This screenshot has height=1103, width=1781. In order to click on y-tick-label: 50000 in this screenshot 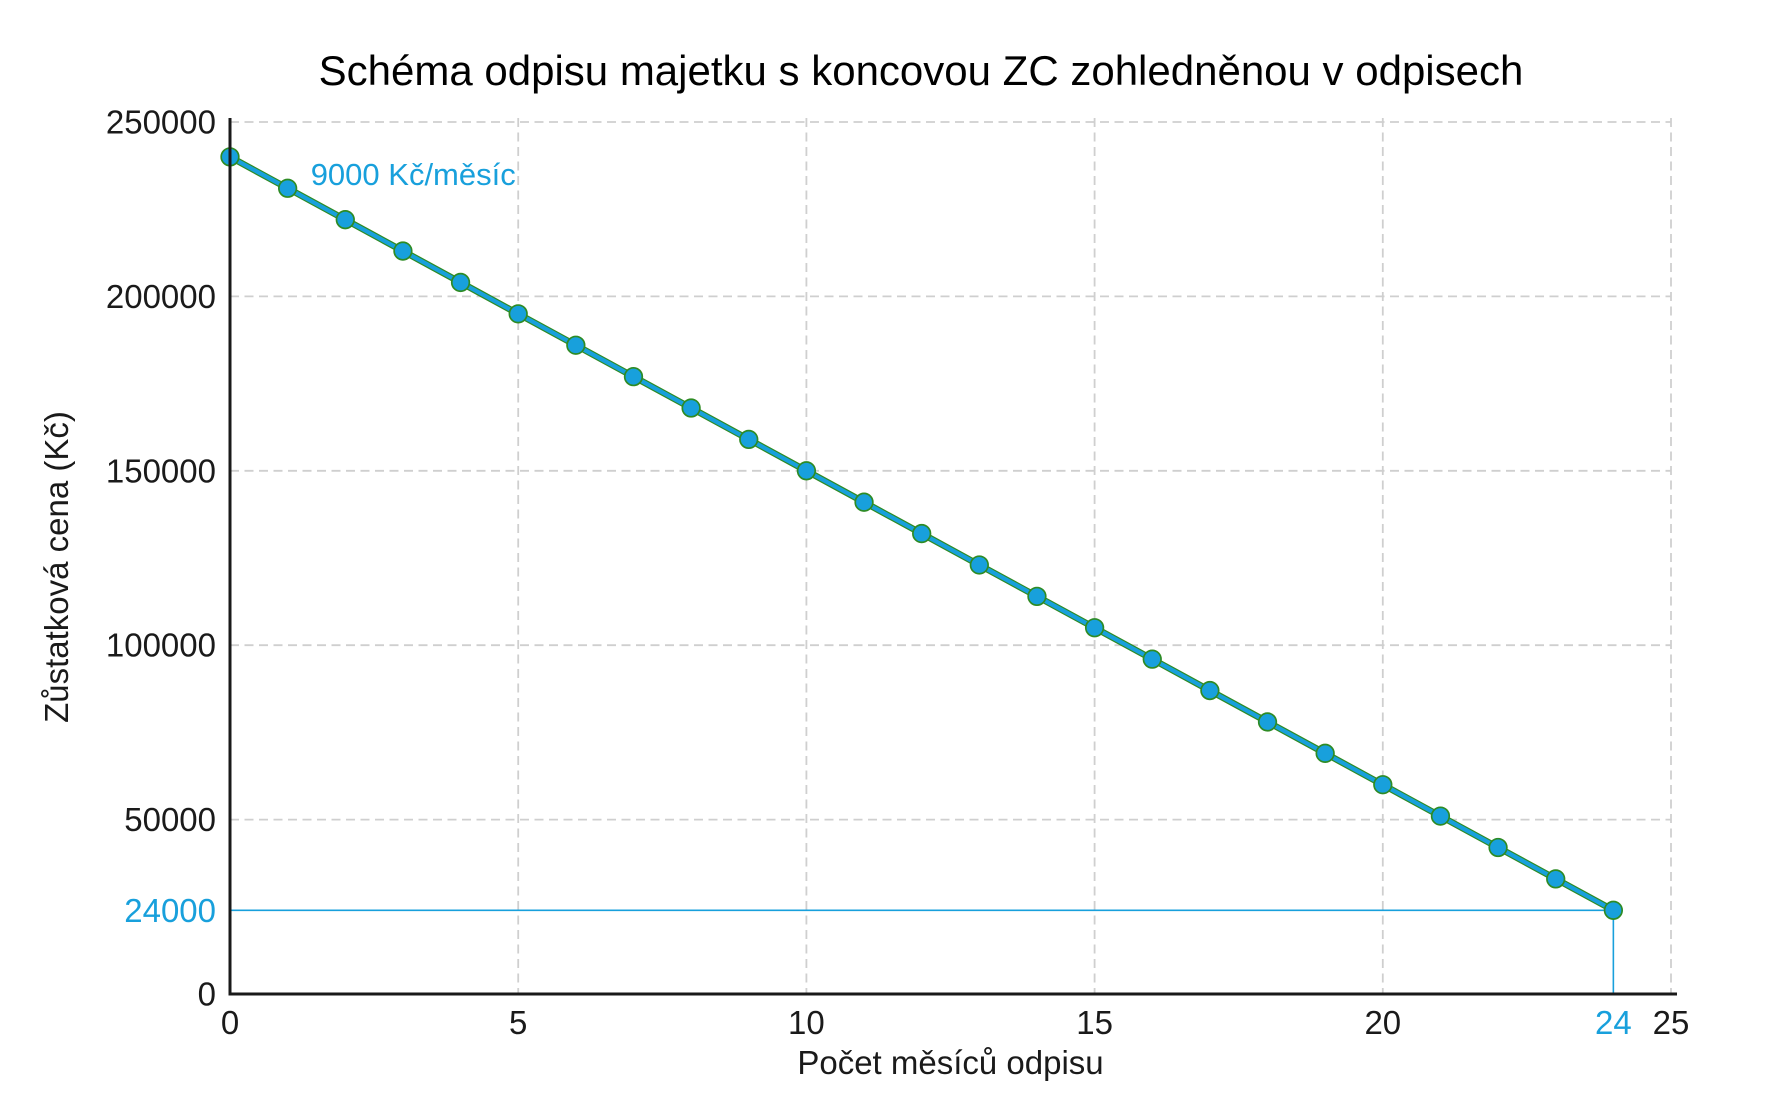, I will do `click(170, 819)`.